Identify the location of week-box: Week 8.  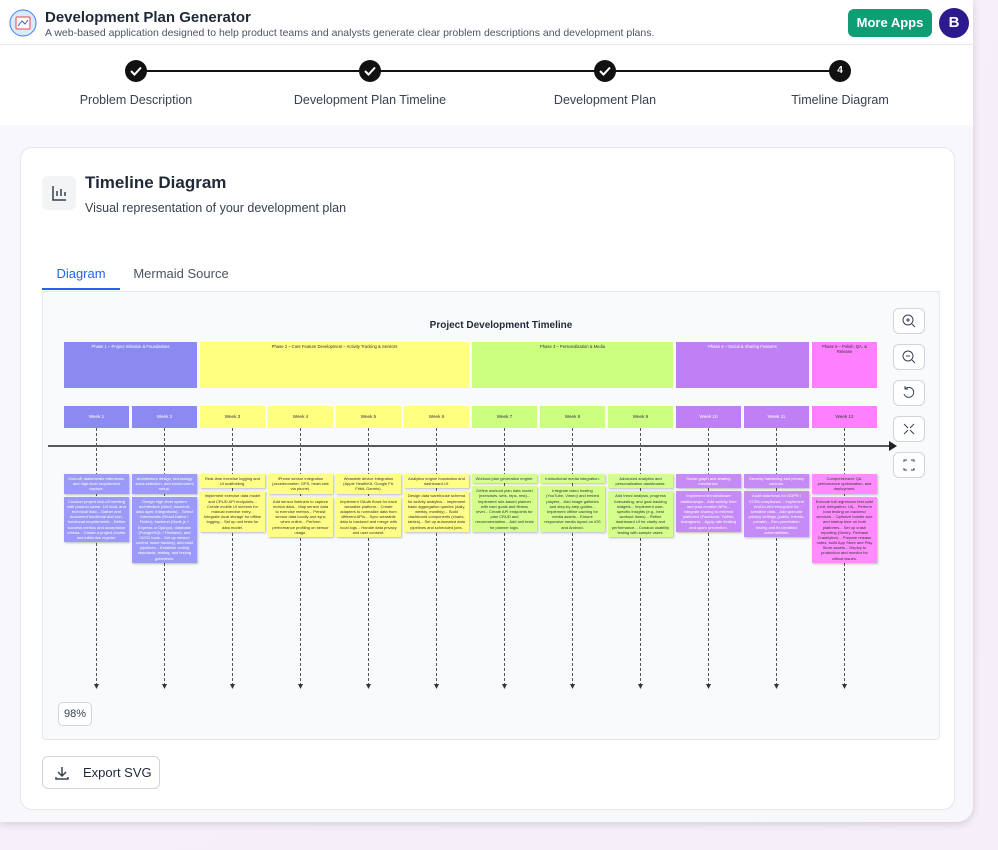
(572, 417).